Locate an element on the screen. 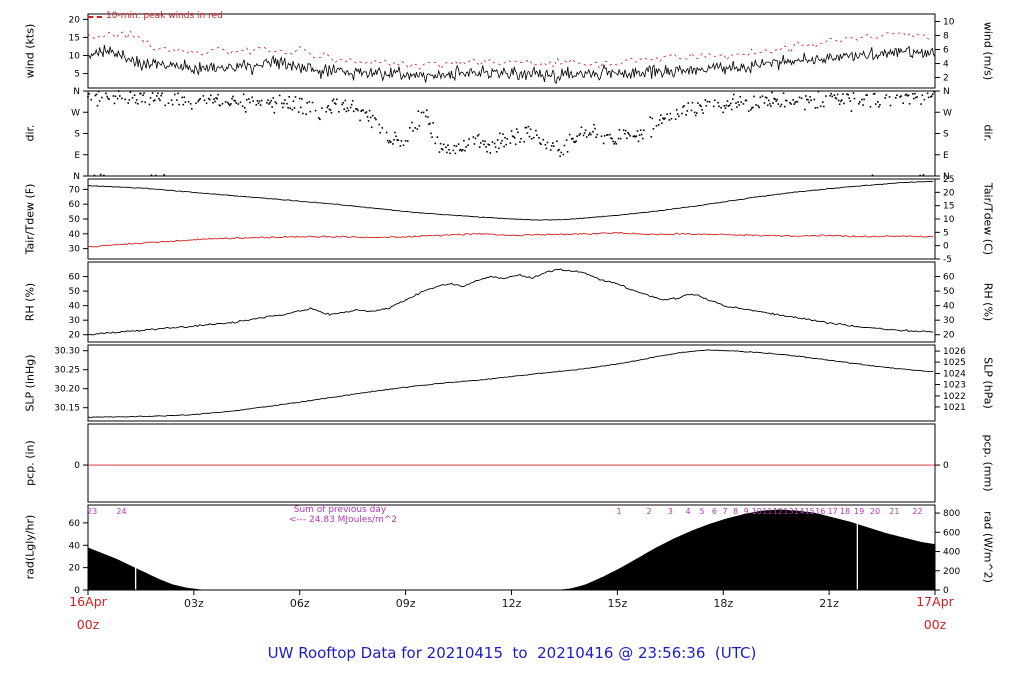 This screenshot has width=1024, height=700. x-start-time: 00z is located at coordinates (88, 624).